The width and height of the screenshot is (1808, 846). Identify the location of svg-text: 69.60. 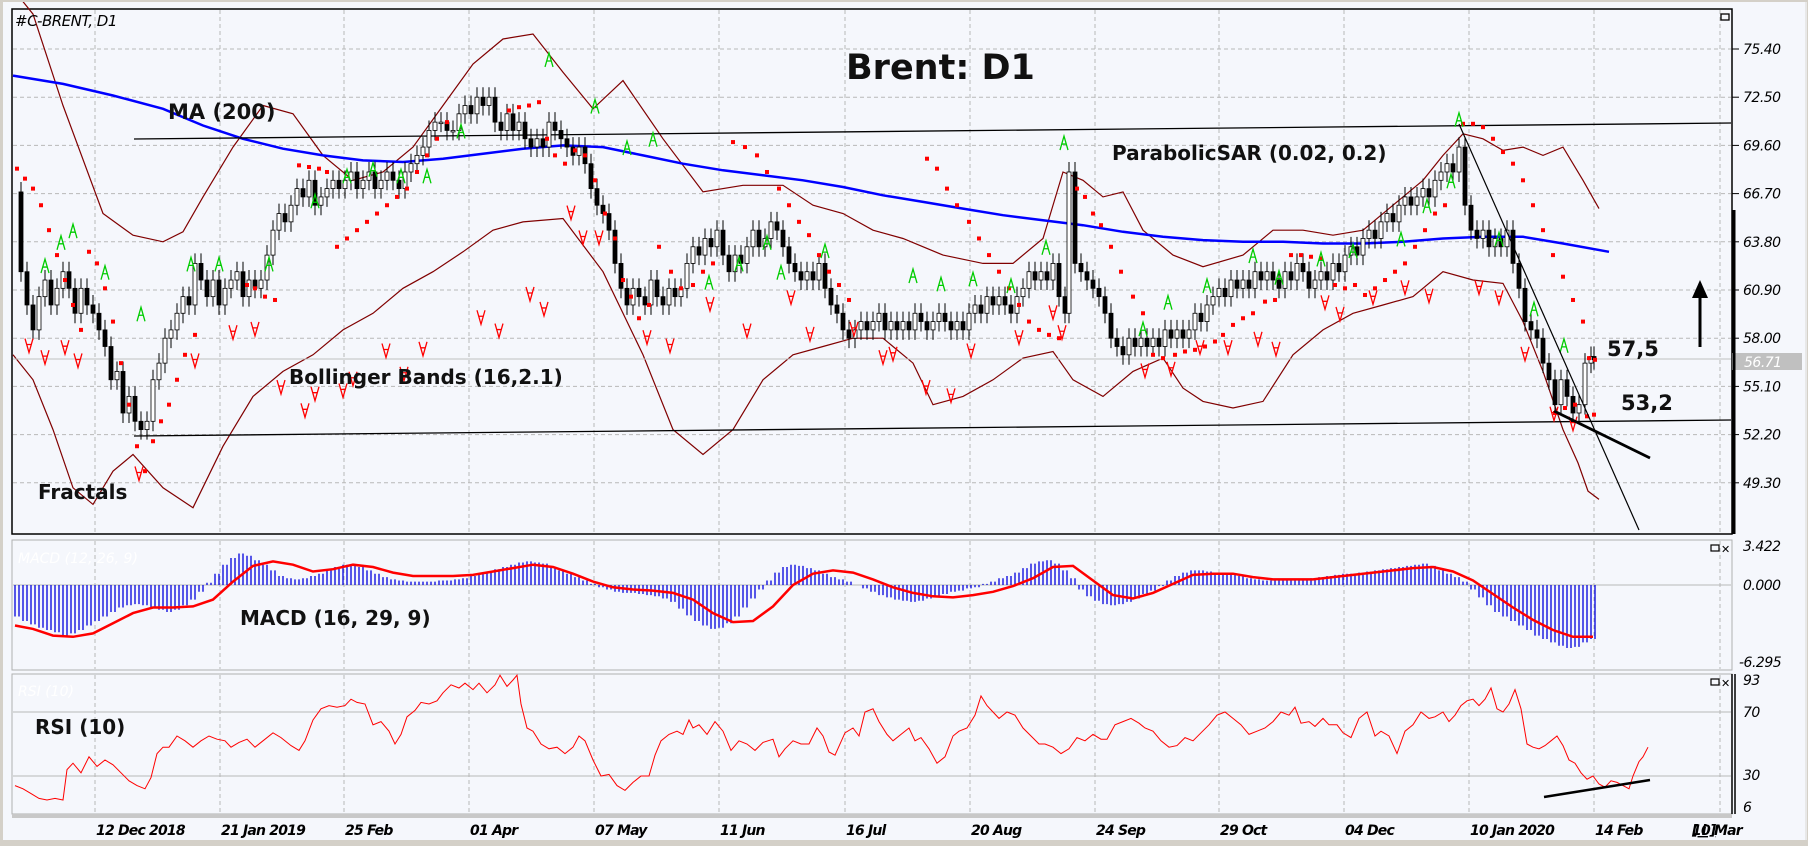
(1762, 146).